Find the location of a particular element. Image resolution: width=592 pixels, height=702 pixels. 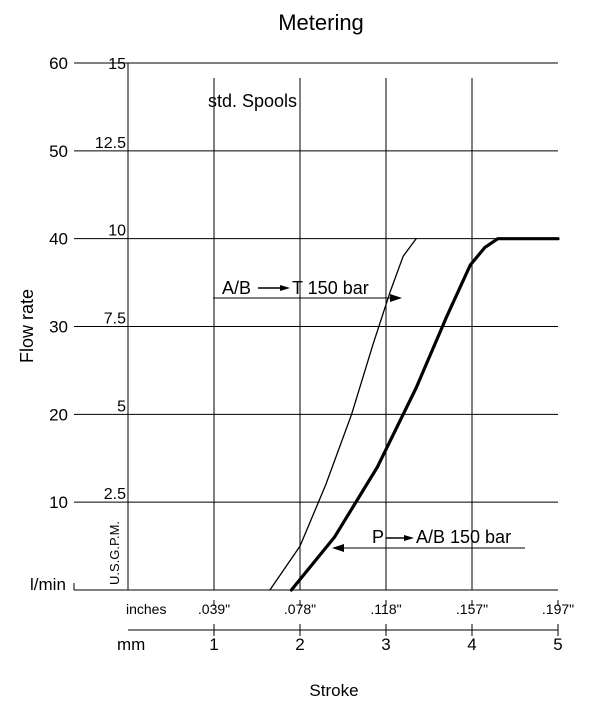

p-ab-label-suffix: A/B 150 bar is located at coordinates (463, 537).